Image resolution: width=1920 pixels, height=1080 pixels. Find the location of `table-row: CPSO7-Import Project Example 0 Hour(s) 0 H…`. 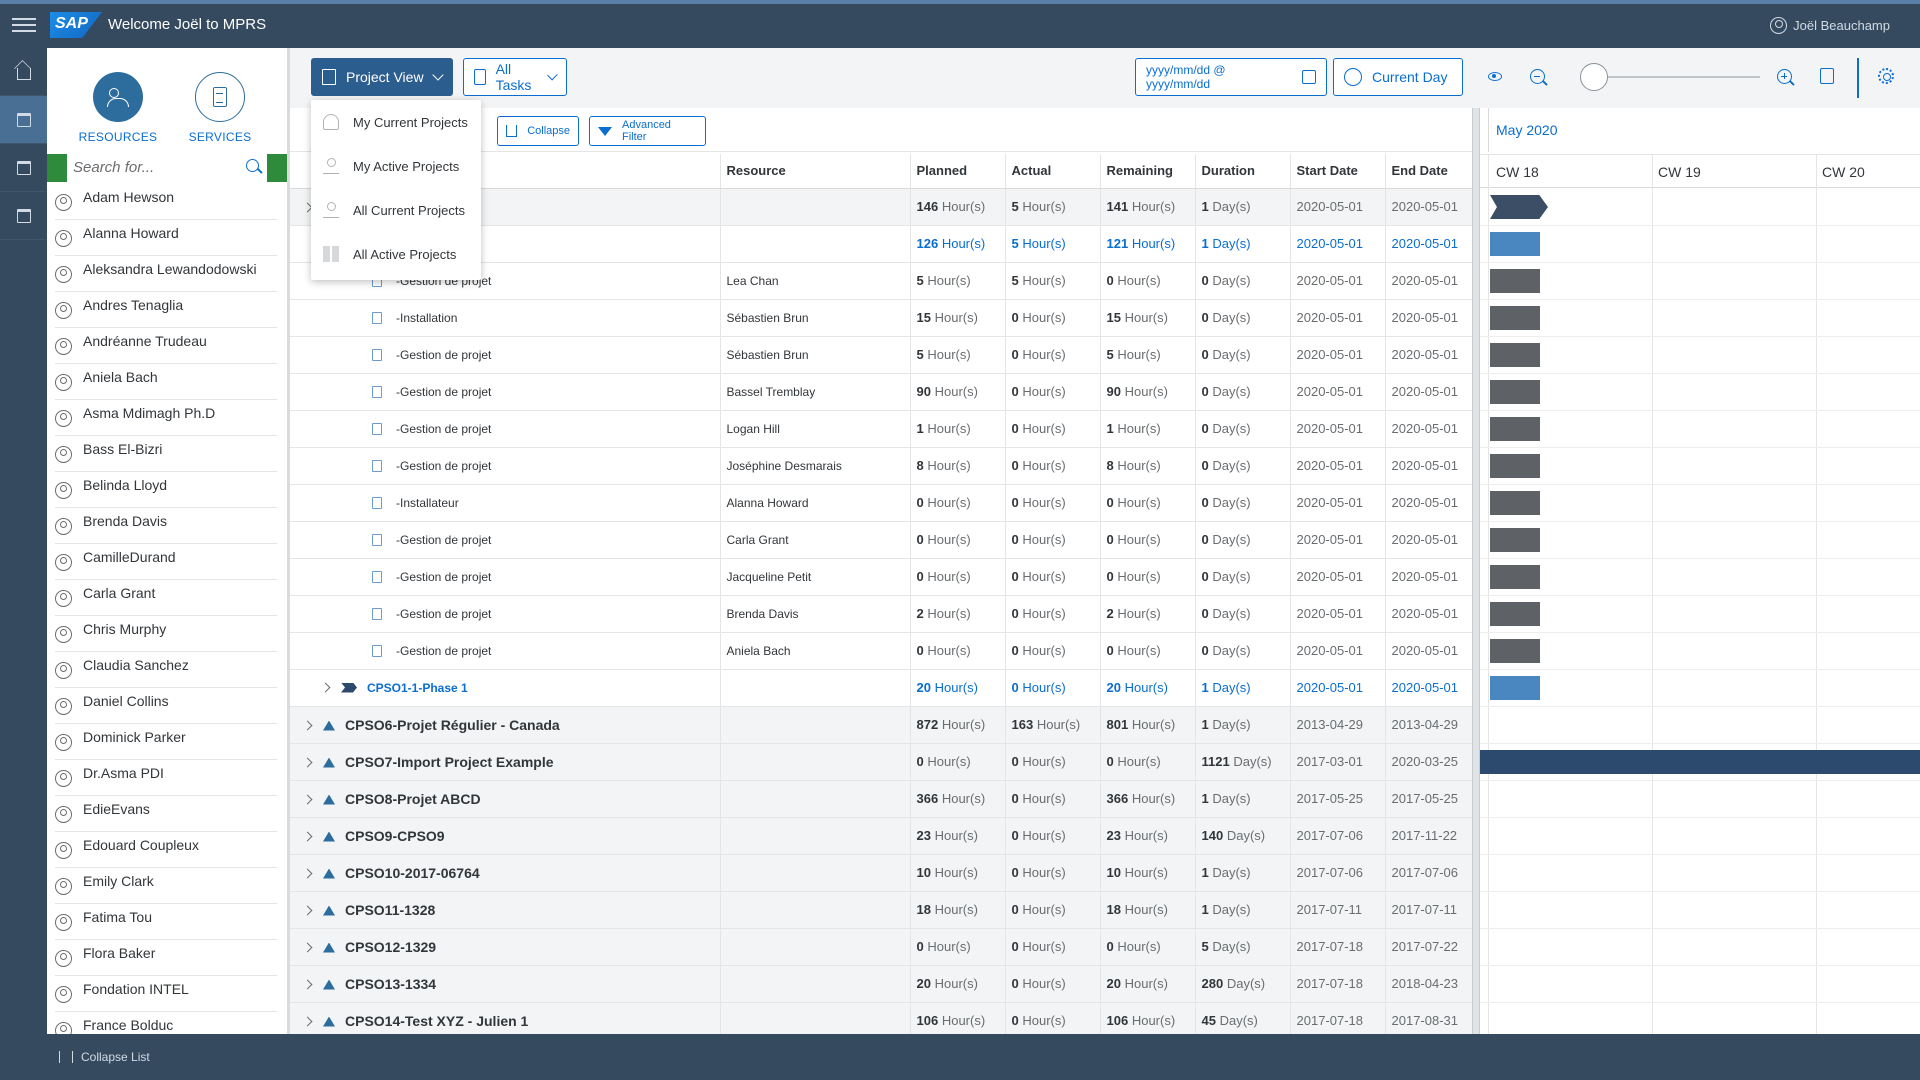

table-row: CPSO7-Import Project Example 0 Hour(s) 0 H… is located at coordinates (881, 762).